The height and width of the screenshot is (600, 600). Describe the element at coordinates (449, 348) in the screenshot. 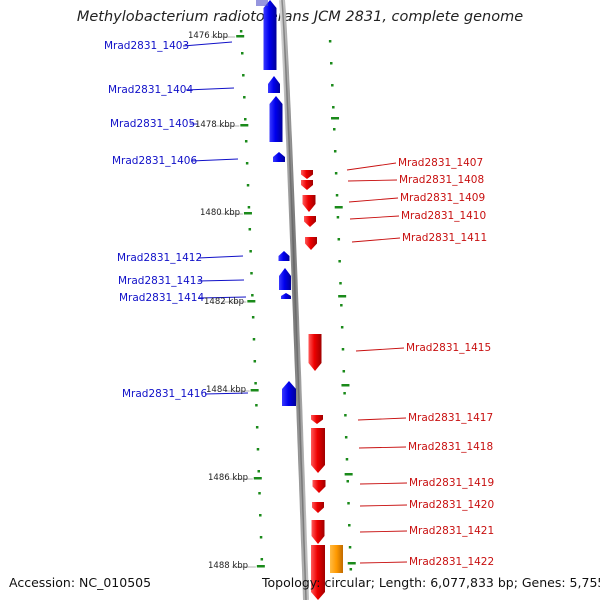

I see `gene-label-1415: Mrad2831_1415` at that location.